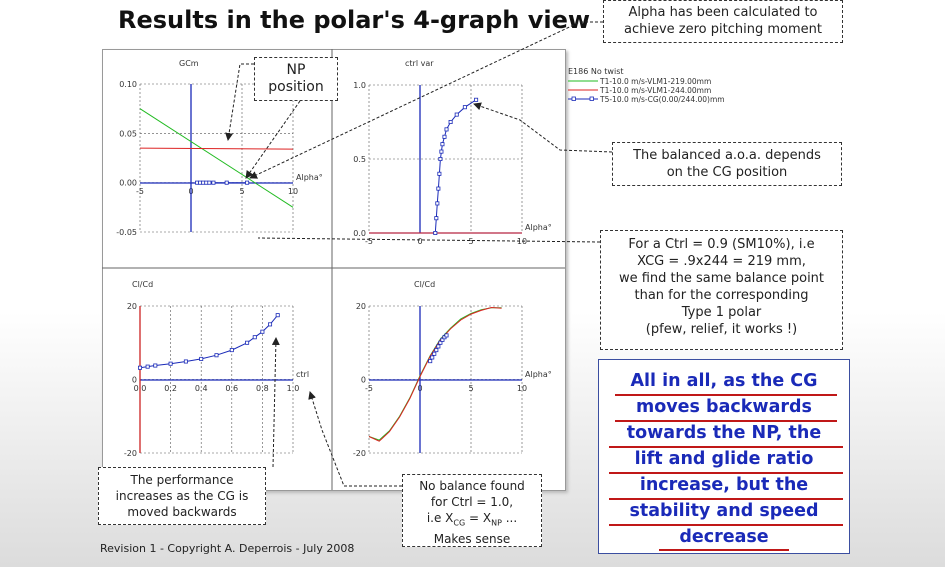 This screenshot has width=945, height=567. Describe the element at coordinates (359, 233) in the screenshot. I see `chart2-ytick-label: 0.0` at that location.